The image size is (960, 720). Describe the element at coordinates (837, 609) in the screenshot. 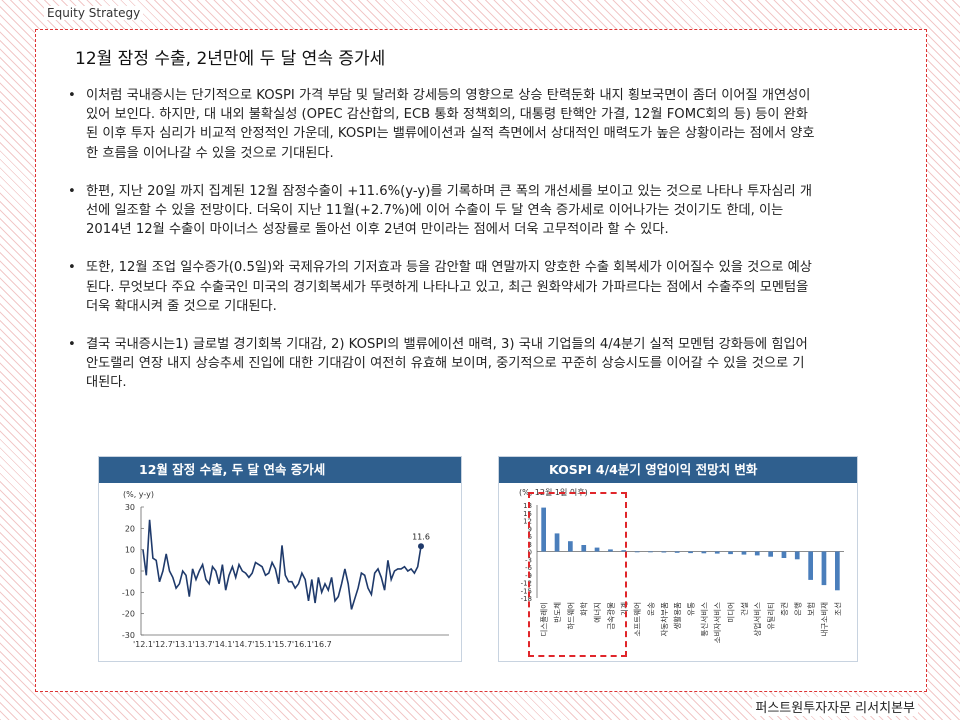

I see `x-tick-label: 조선` at that location.